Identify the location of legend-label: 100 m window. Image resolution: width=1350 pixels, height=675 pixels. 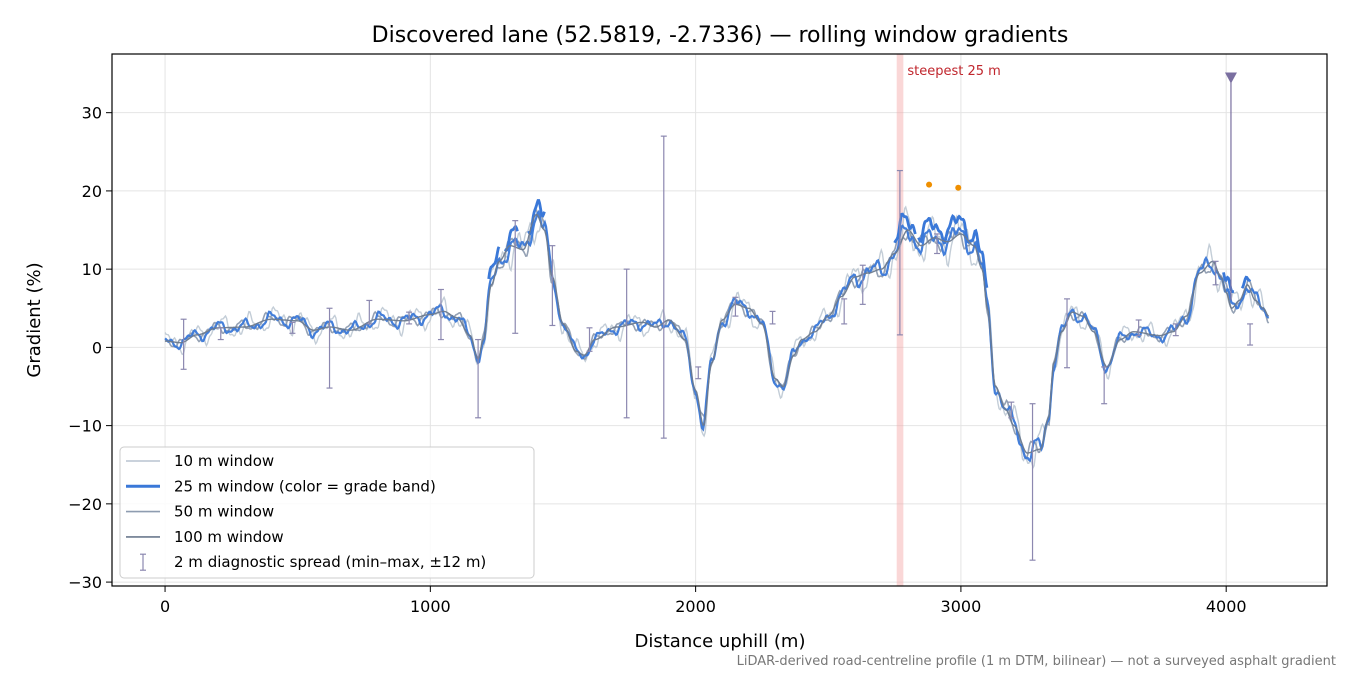
(229, 537).